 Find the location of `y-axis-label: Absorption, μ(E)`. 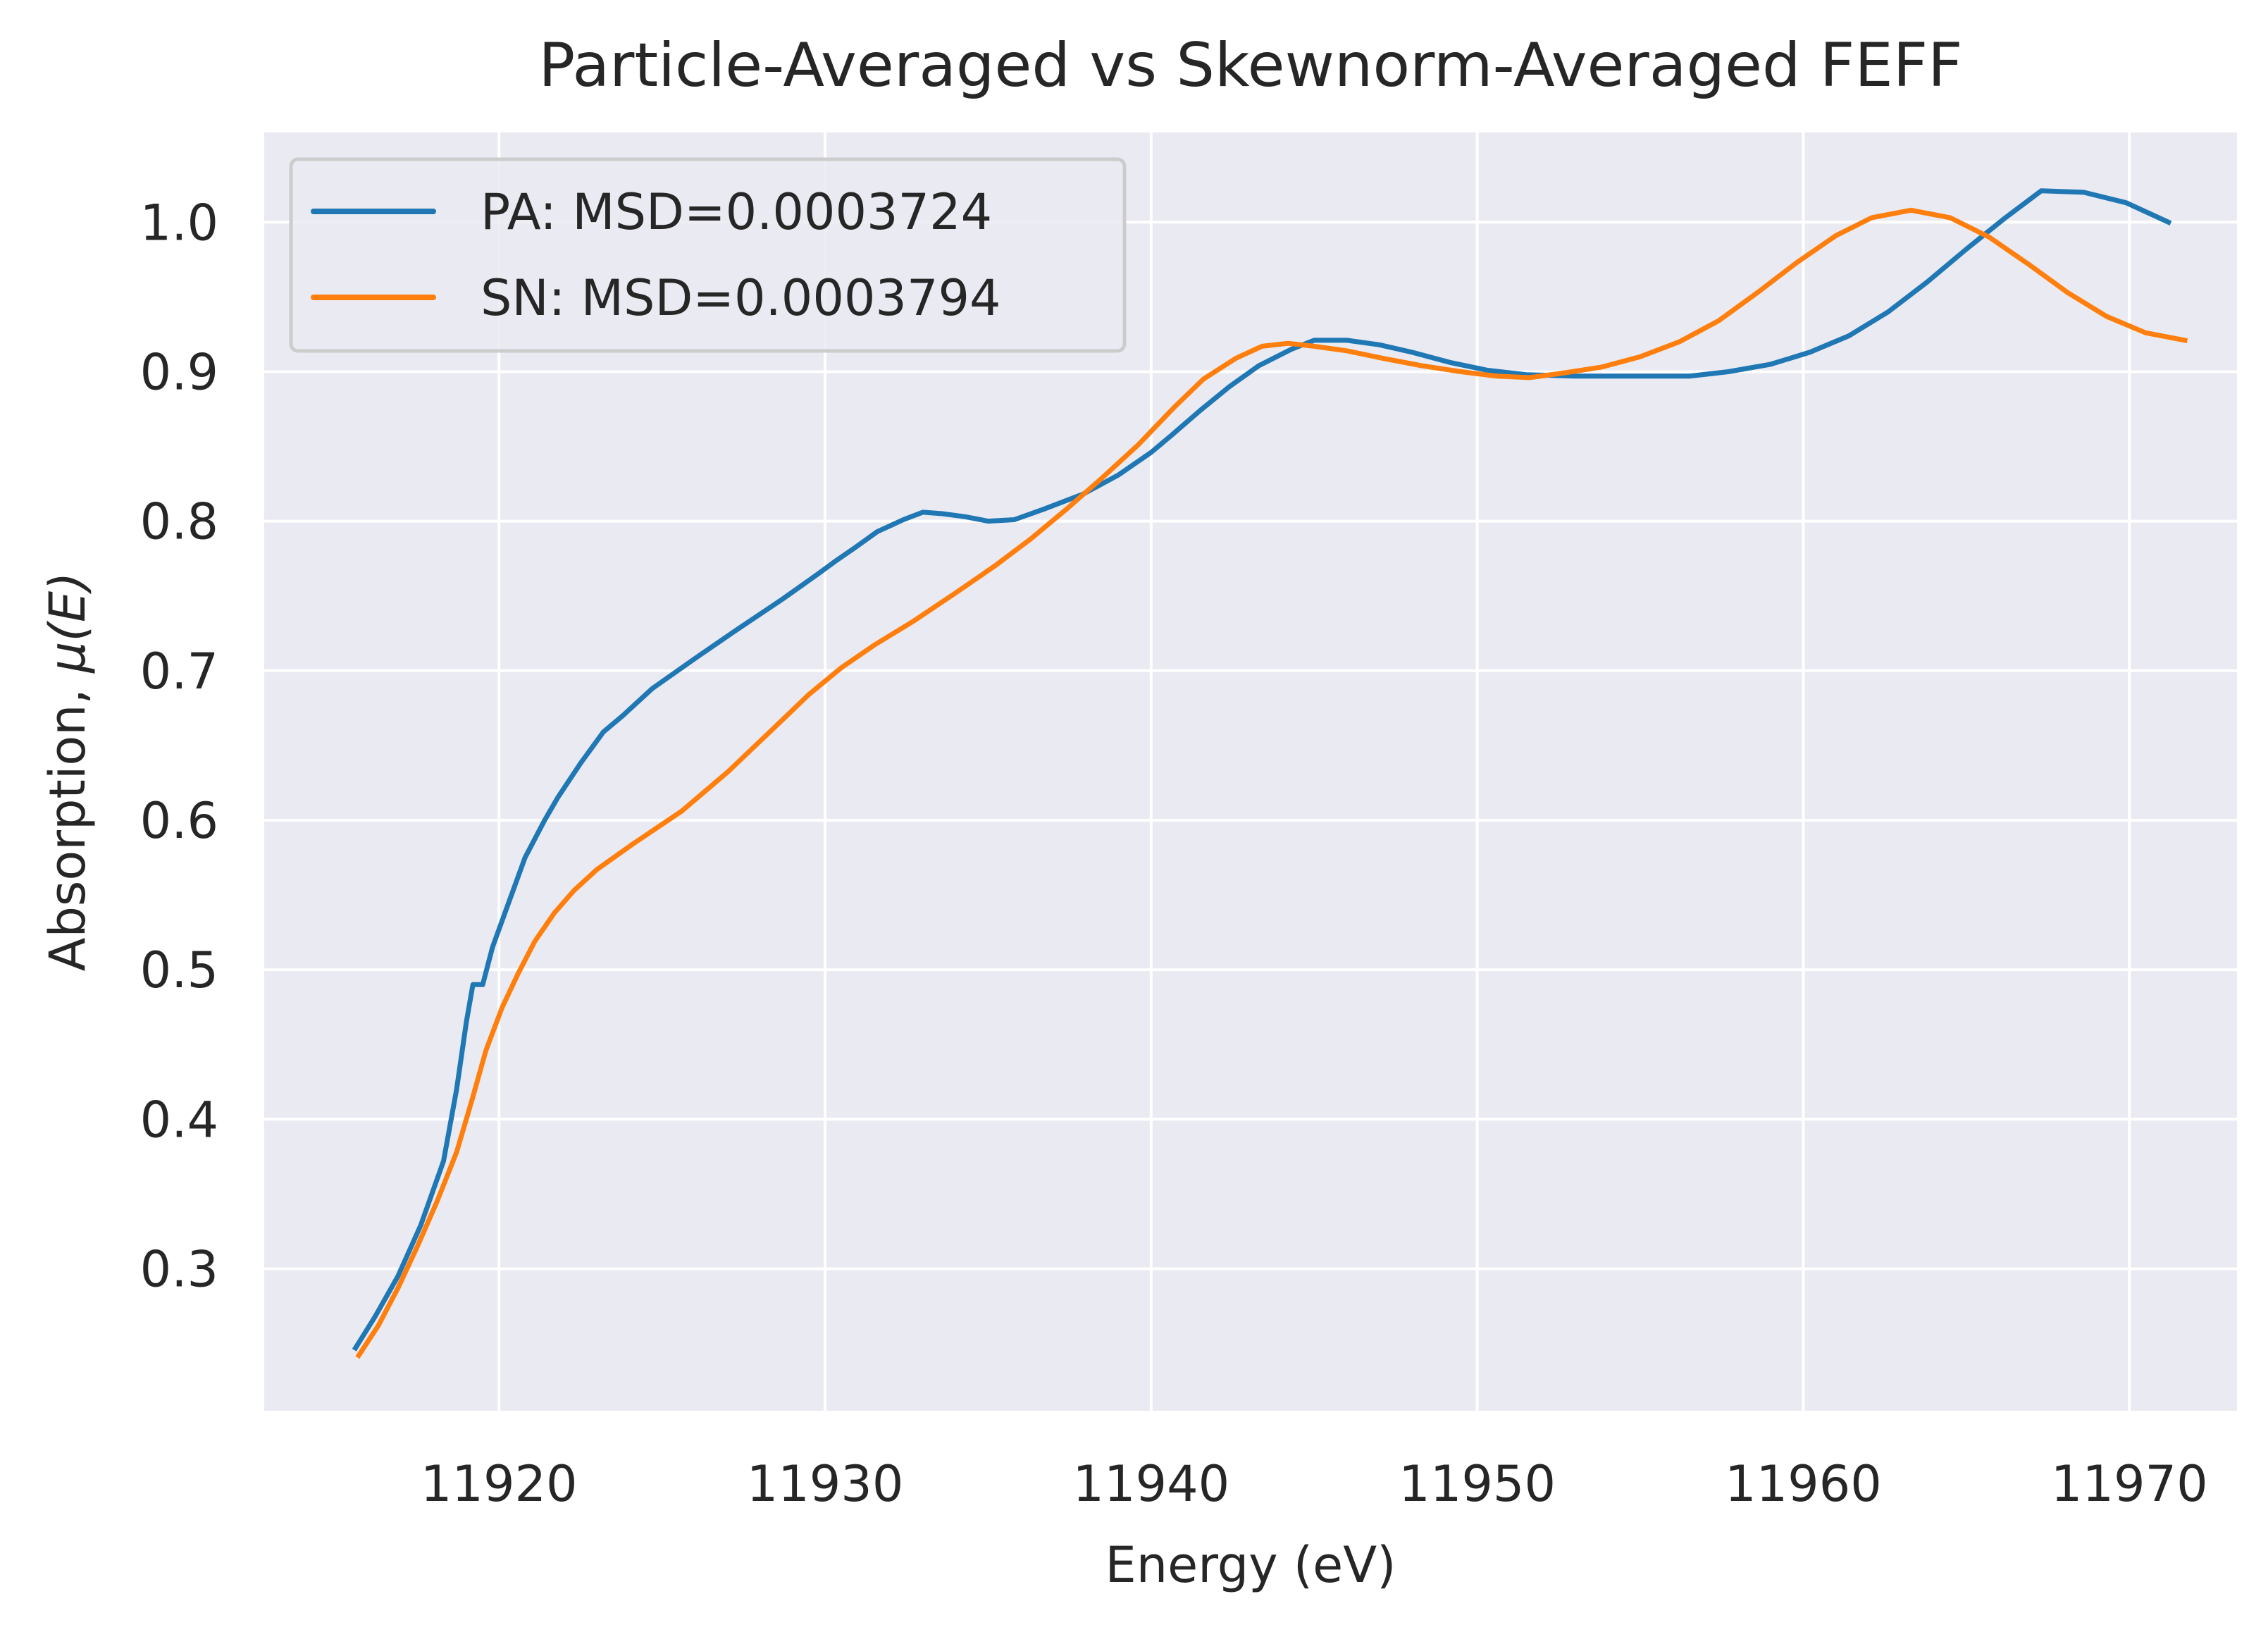

y-axis-label: Absorption, μ(E) is located at coordinates (68, 772).